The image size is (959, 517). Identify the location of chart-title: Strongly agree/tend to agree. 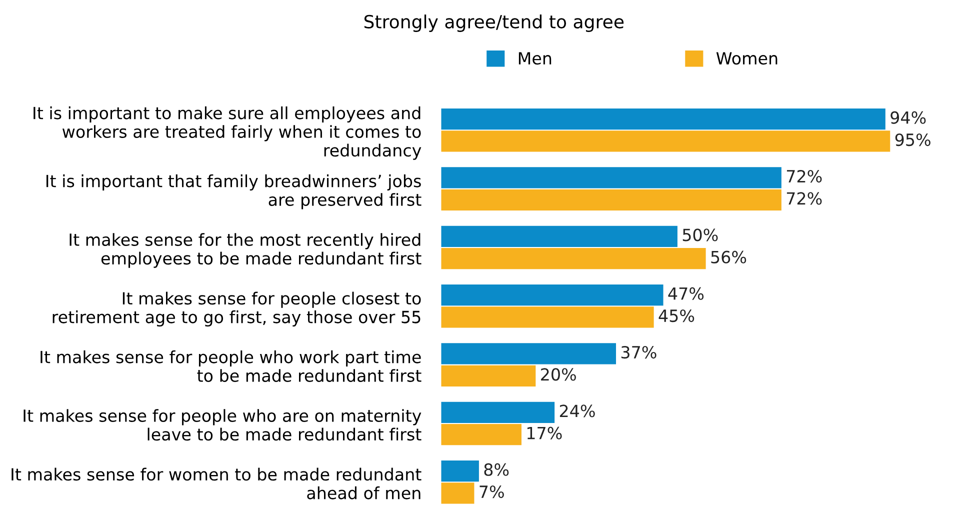
(494, 23).